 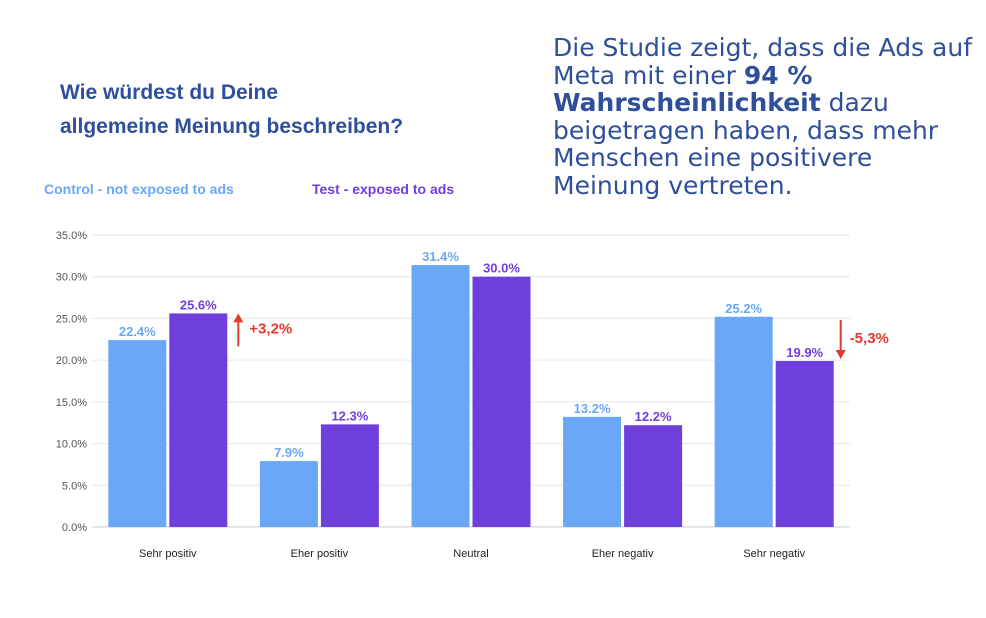 I want to click on data-label: 25.2%, so click(x=743, y=308).